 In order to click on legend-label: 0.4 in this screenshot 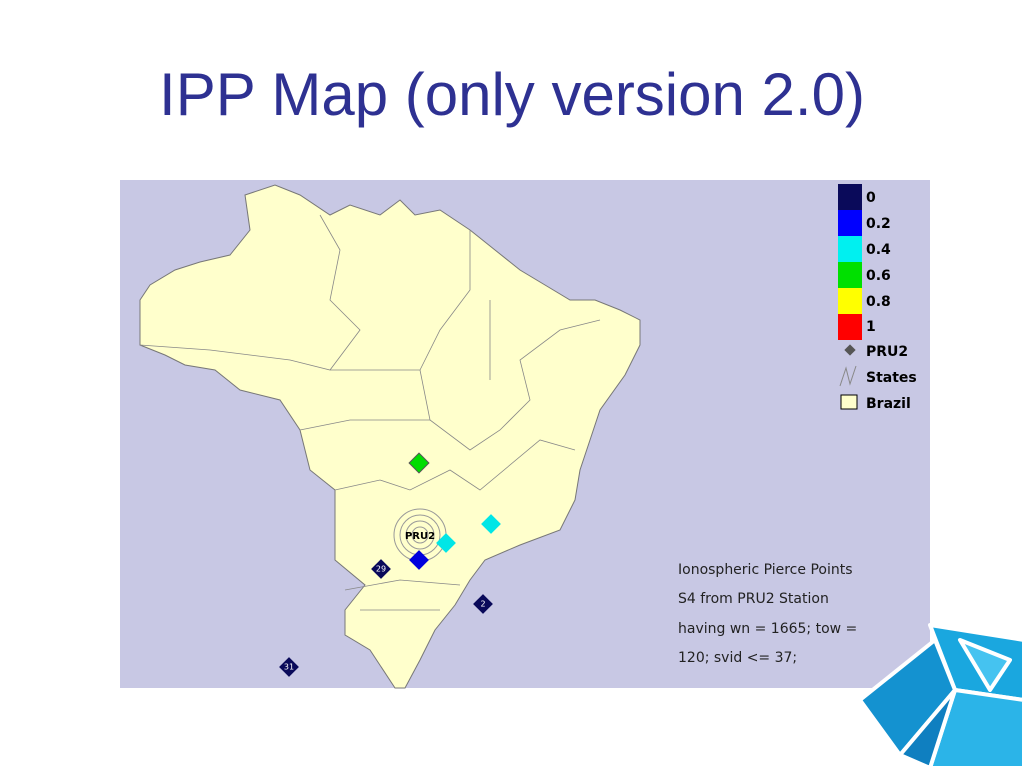, I will do `click(878, 250)`.